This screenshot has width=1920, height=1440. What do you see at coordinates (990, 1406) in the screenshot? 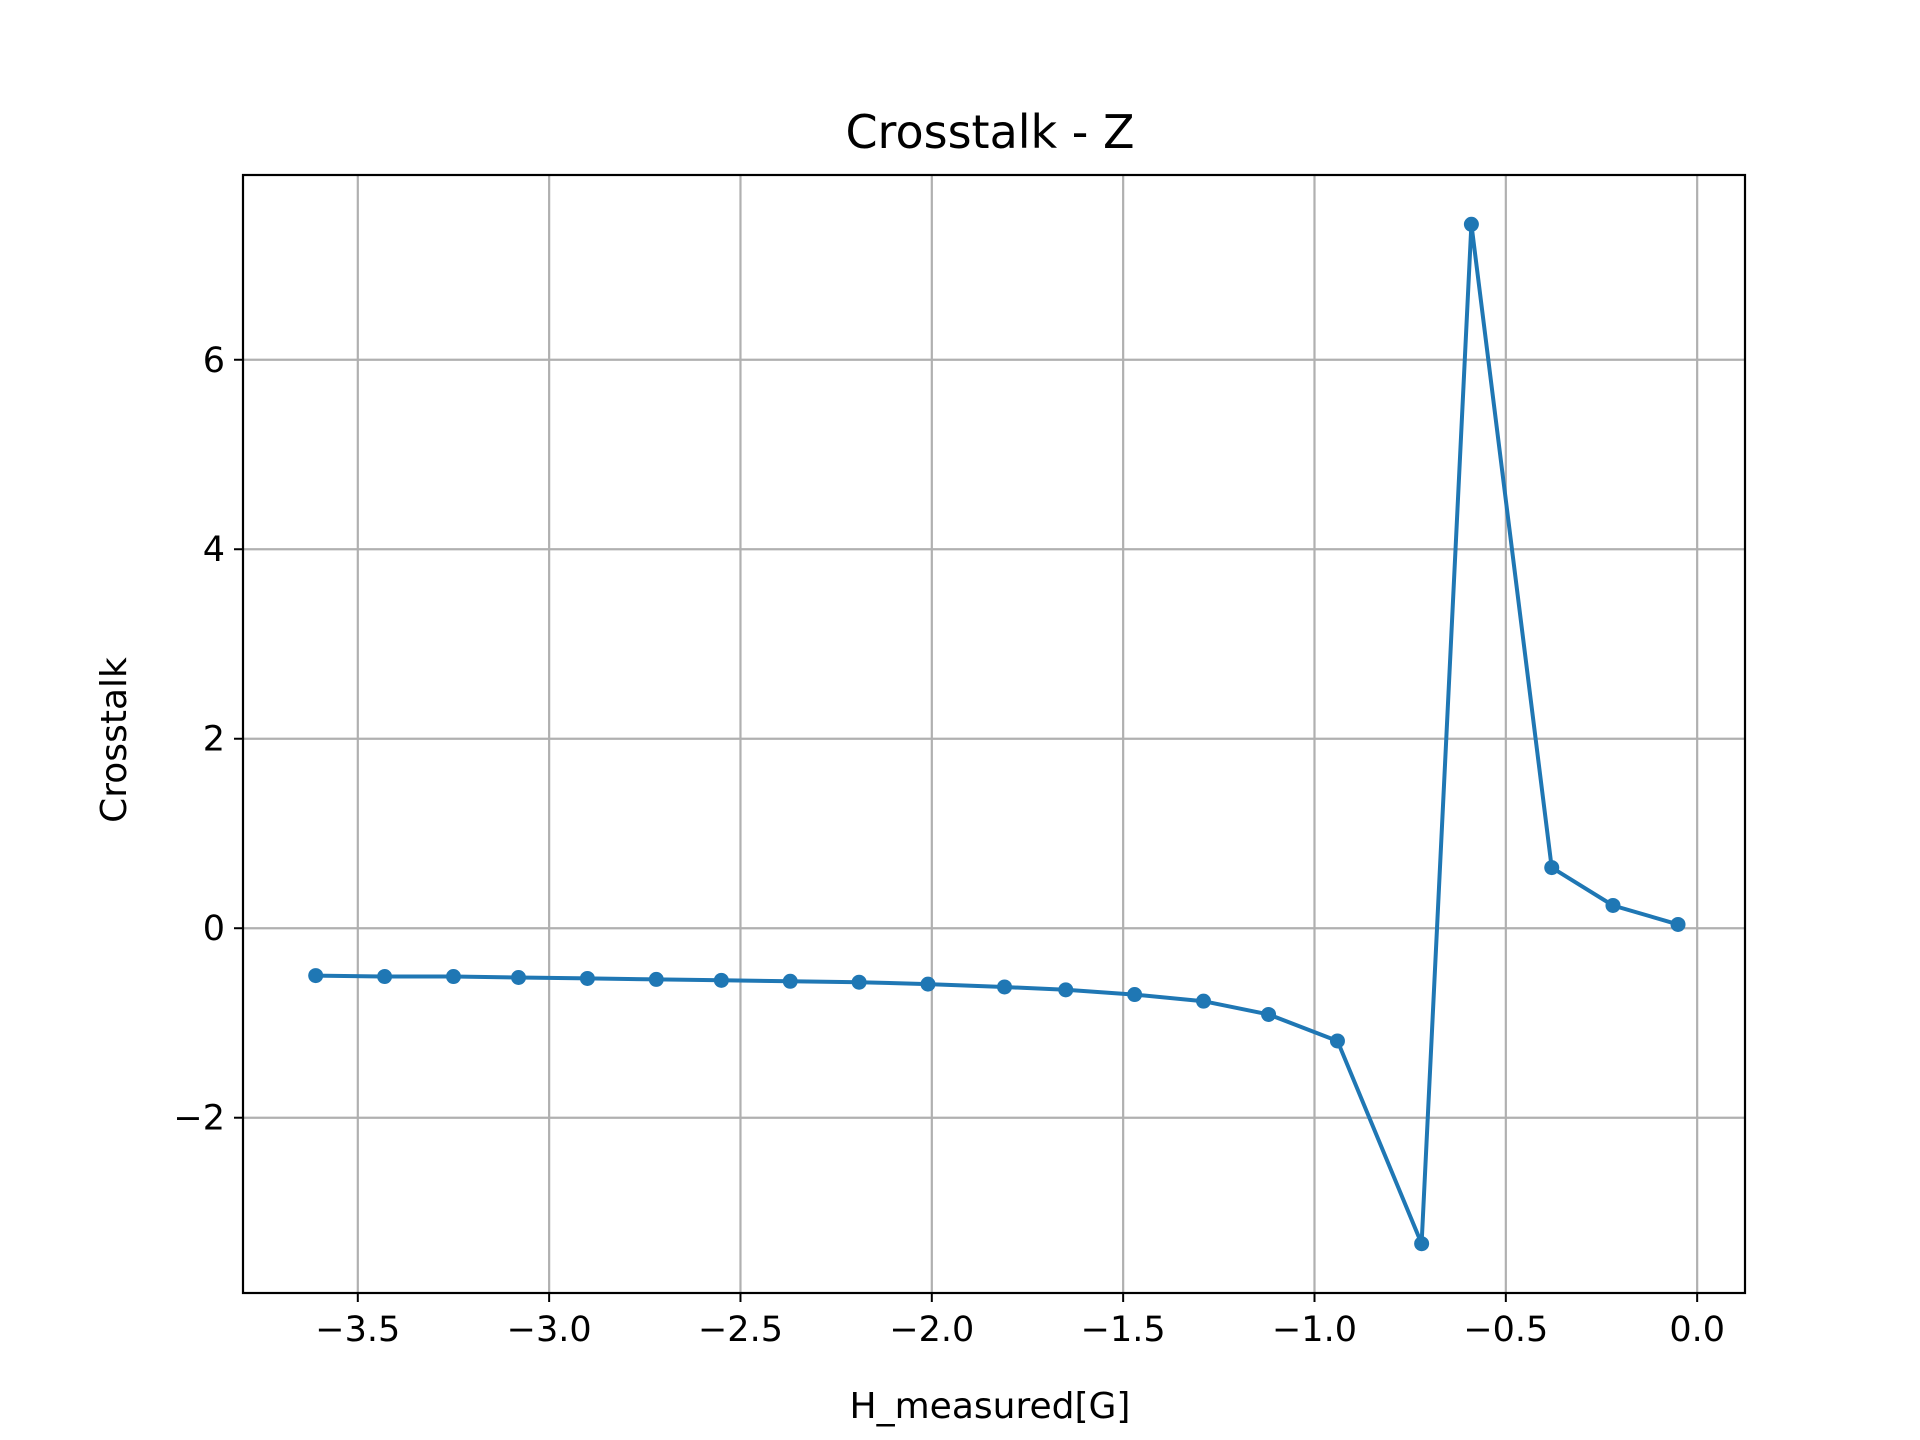
I see `x-axis-label: H_measured[G]` at bounding box center [990, 1406].